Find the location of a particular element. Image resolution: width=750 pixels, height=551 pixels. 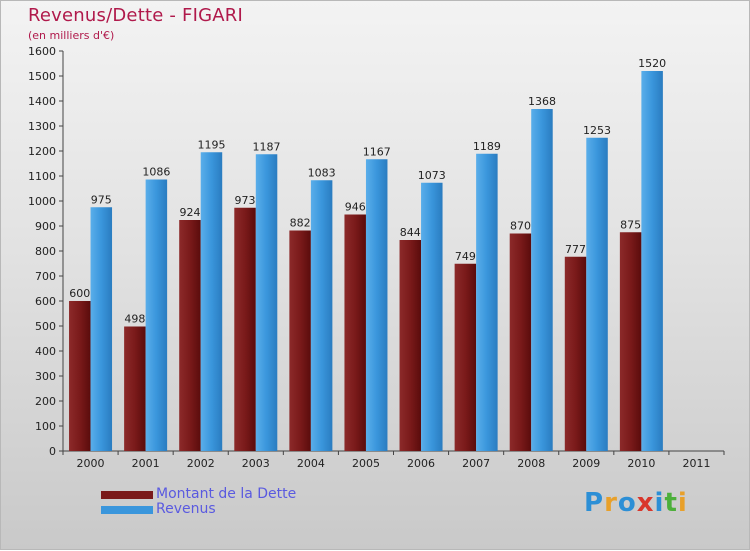

x-tick-label: 2005 is located at coordinates (366, 463).